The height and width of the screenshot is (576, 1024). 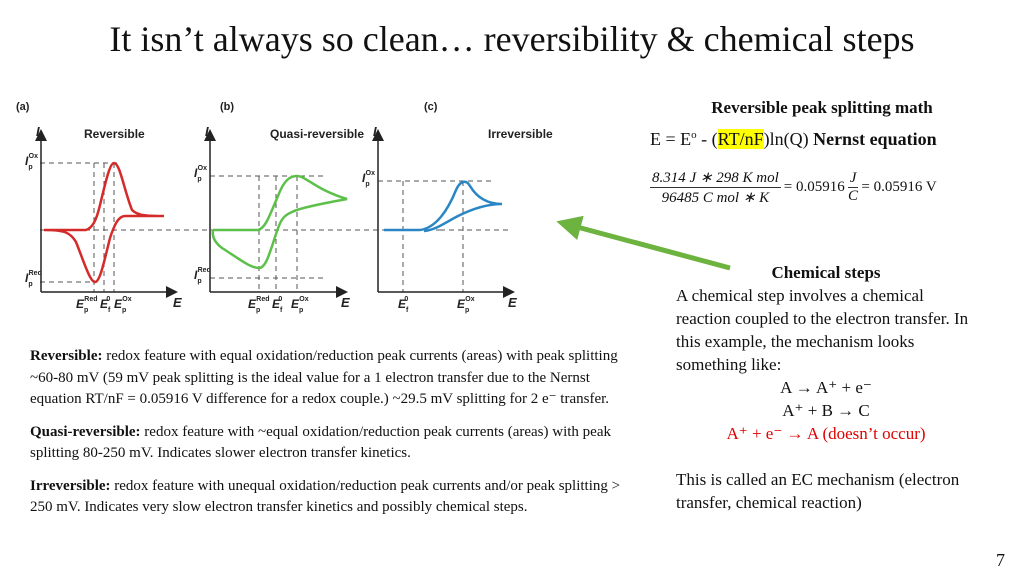 What do you see at coordinates (431, 107) in the screenshot?
I see `panel-tag-c: (c)` at bounding box center [431, 107].